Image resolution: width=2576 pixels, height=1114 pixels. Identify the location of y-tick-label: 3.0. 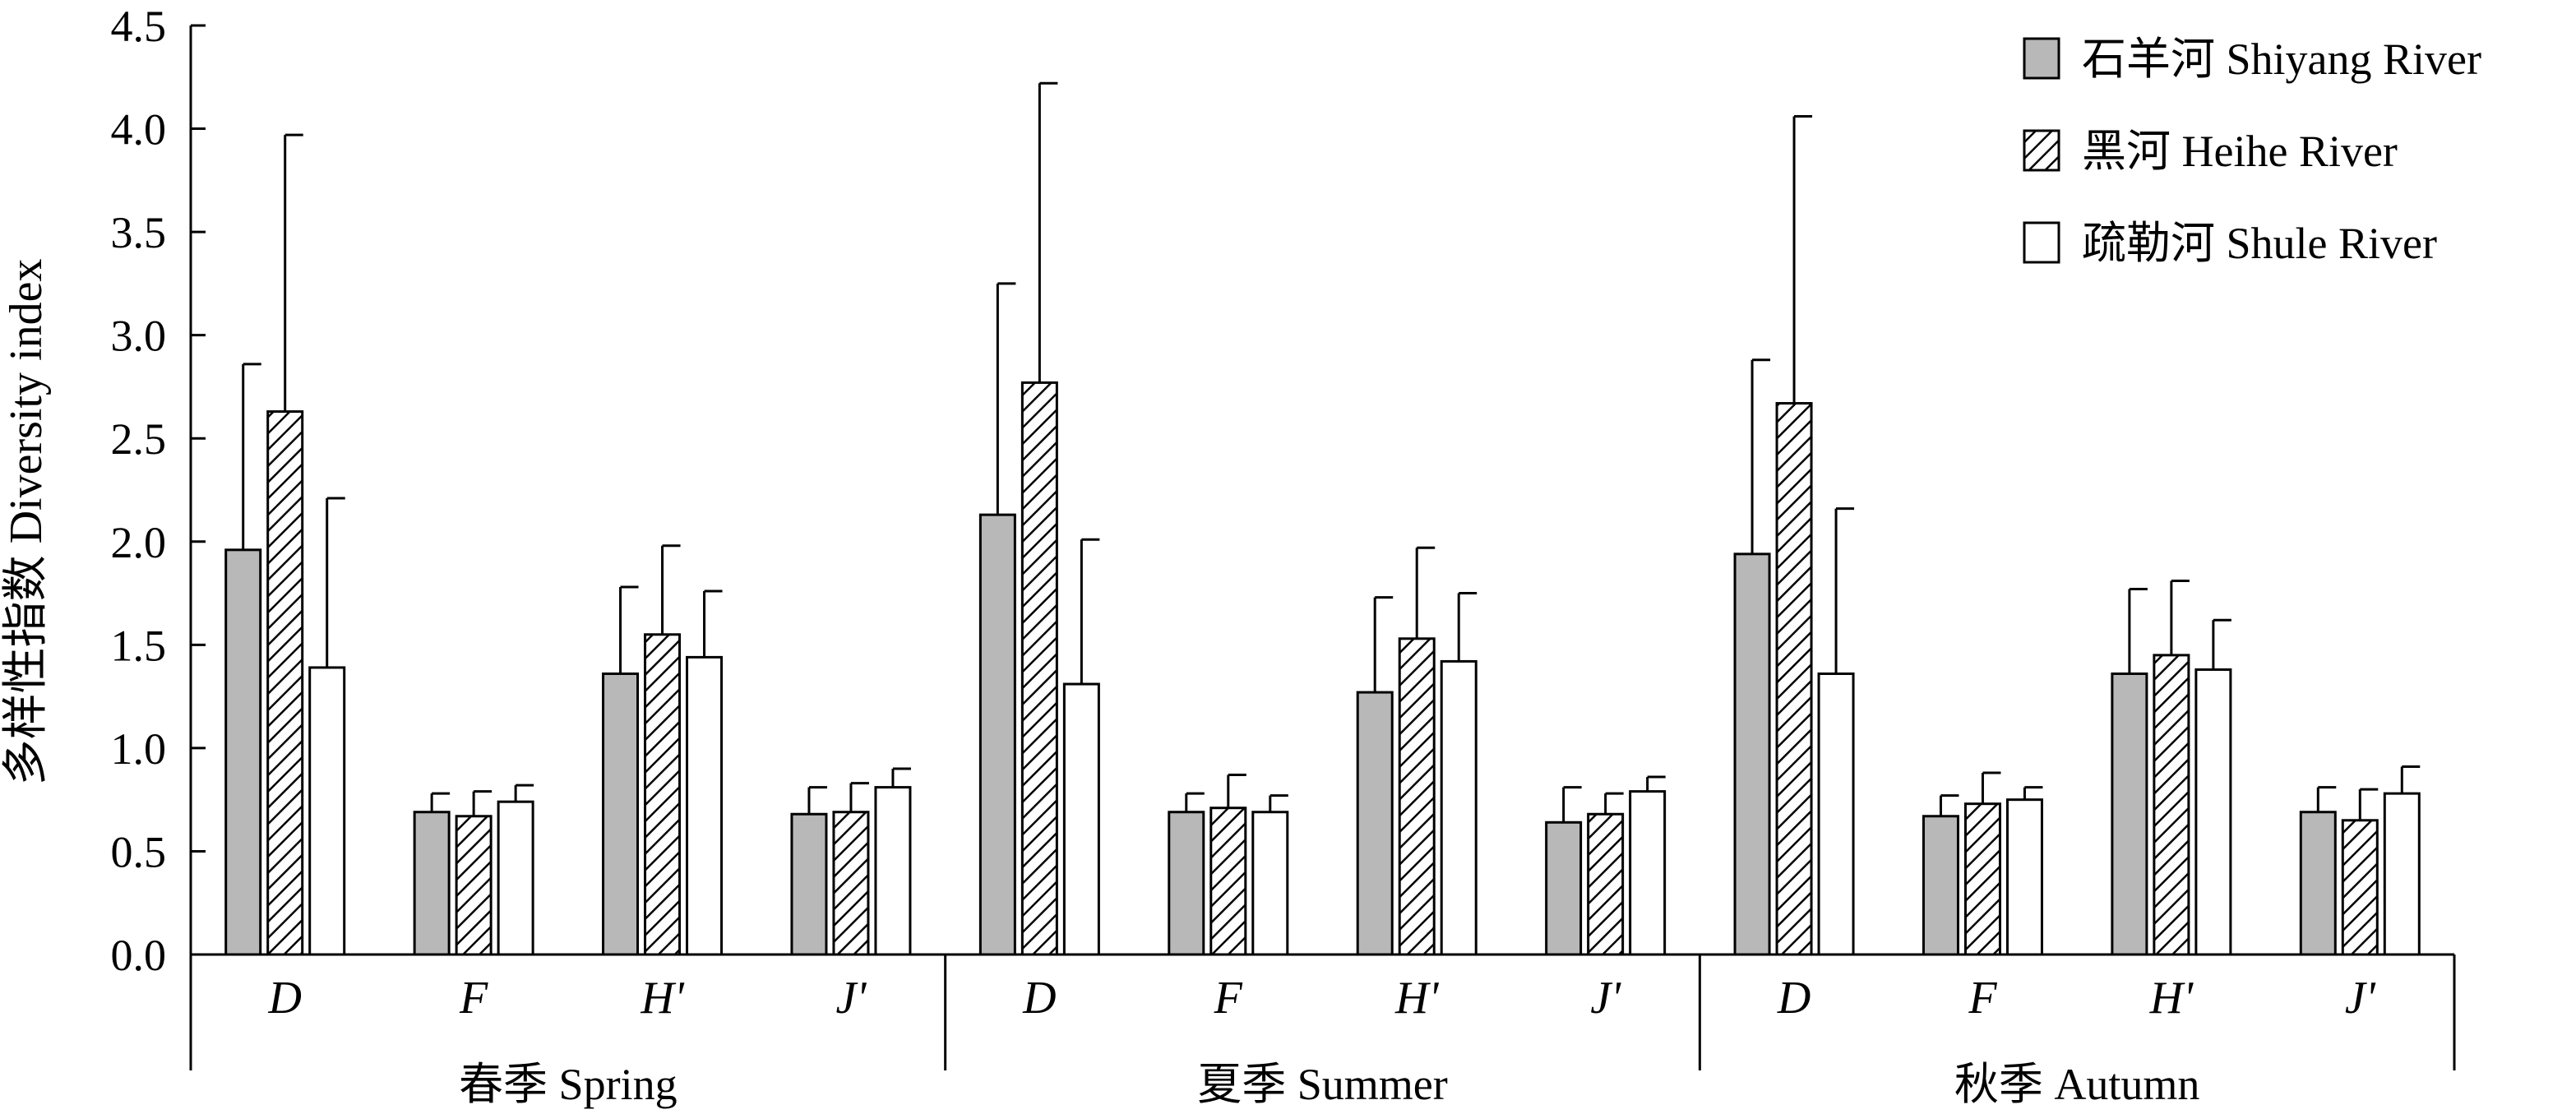
(139, 336).